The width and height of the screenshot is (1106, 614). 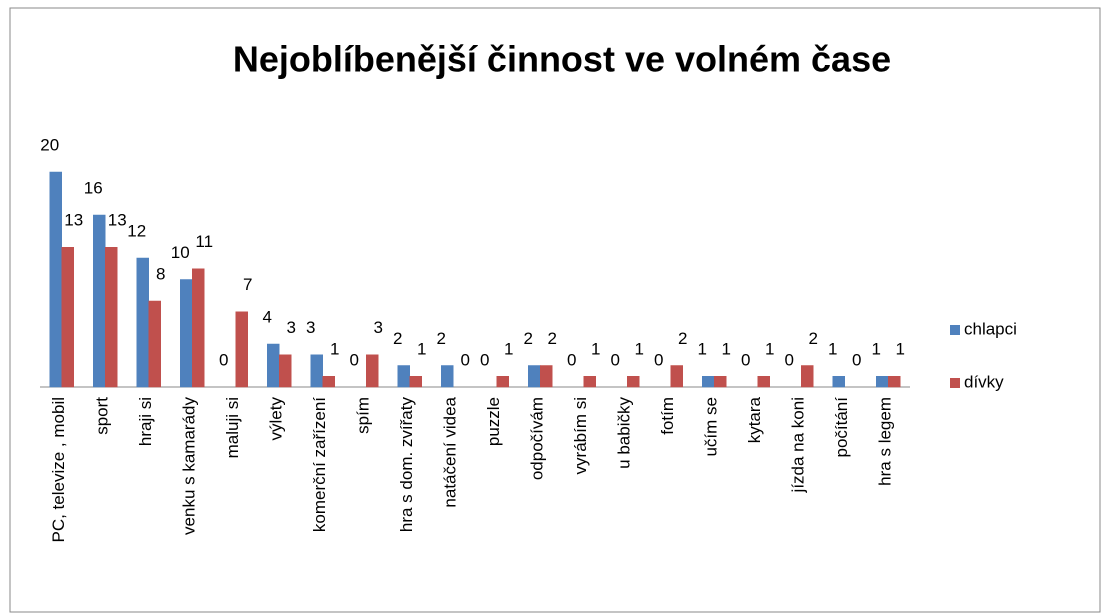 What do you see at coordinates (102, 416) in the screenshot?
I see `x-tick-label: sport` at bounding box center [102, 416].